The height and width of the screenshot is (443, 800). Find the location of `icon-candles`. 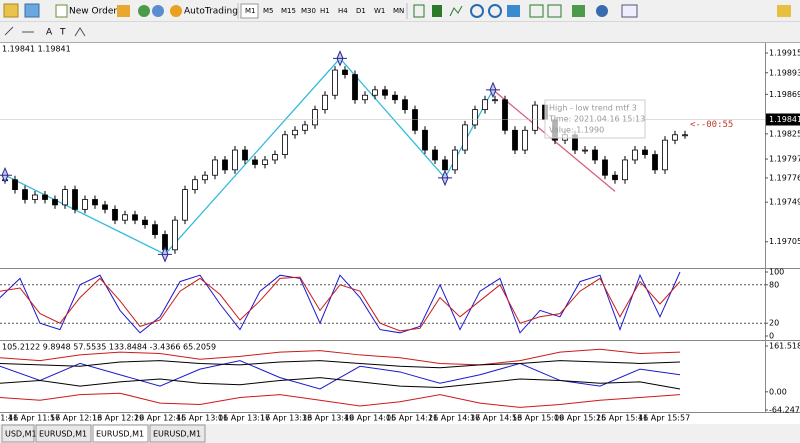

icon-candles is located at coordinates (437, 11).